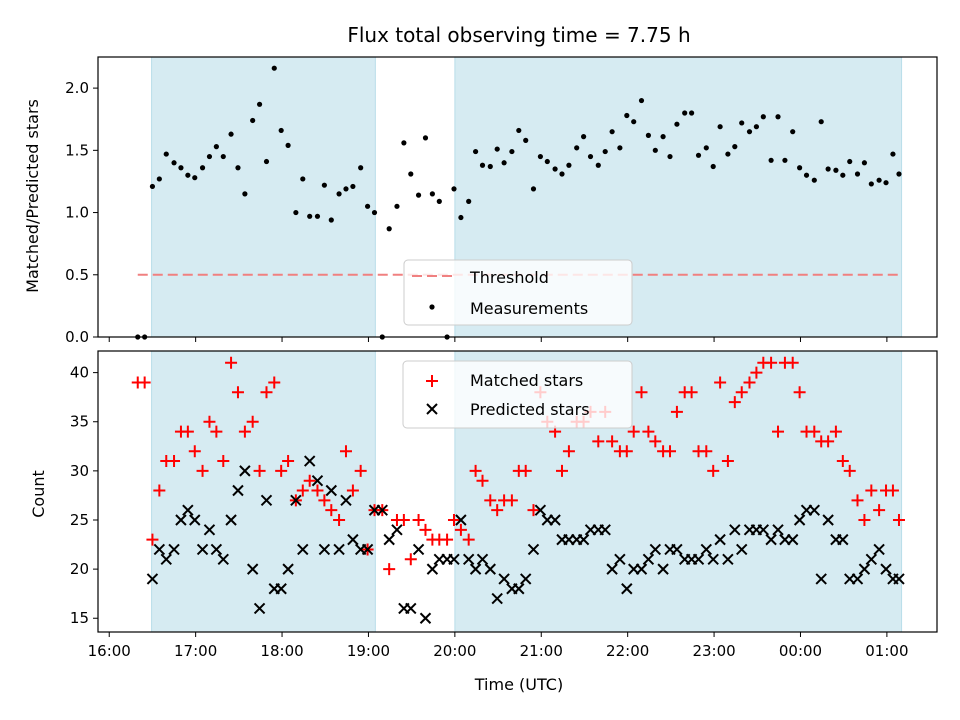 The height and width of the screenshot is (720, 960). I want to click on legend-matched-swatch, so click(432, 381).